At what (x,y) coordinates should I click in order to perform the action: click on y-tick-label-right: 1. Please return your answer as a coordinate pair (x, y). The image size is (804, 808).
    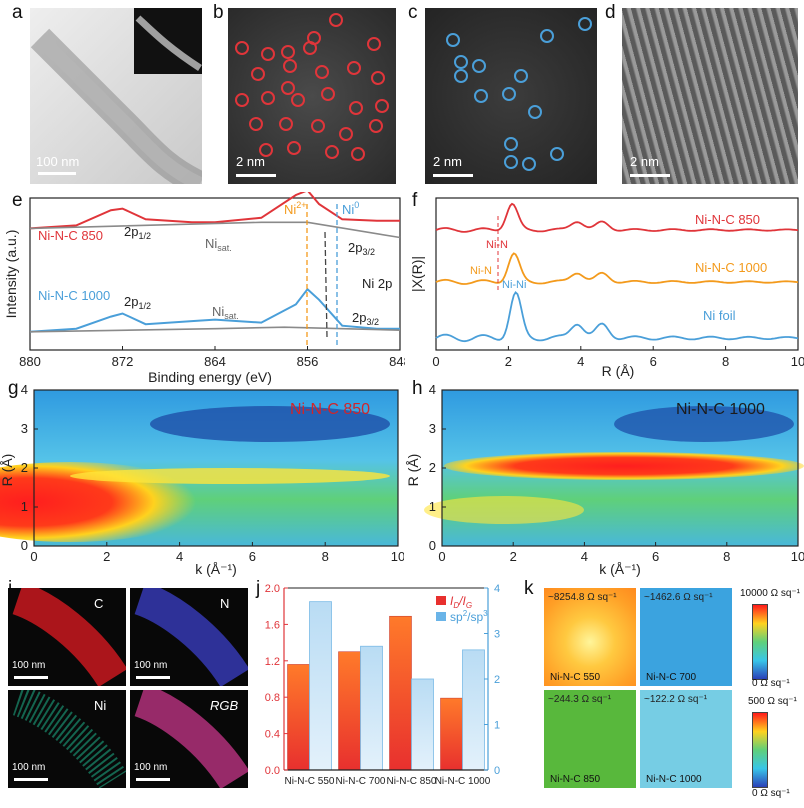
    Looking at the image, I should click on (497, 726).